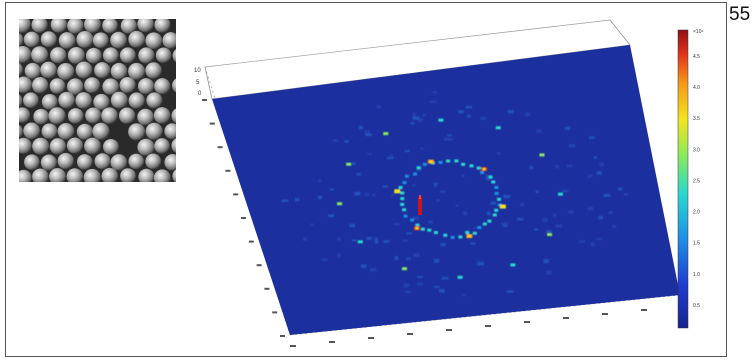 The image size is (754, 361). What do you see at coordinates (197, 71) in the screenshot?
I see `z-tick-10: 10` at bounding box center [197, 71].